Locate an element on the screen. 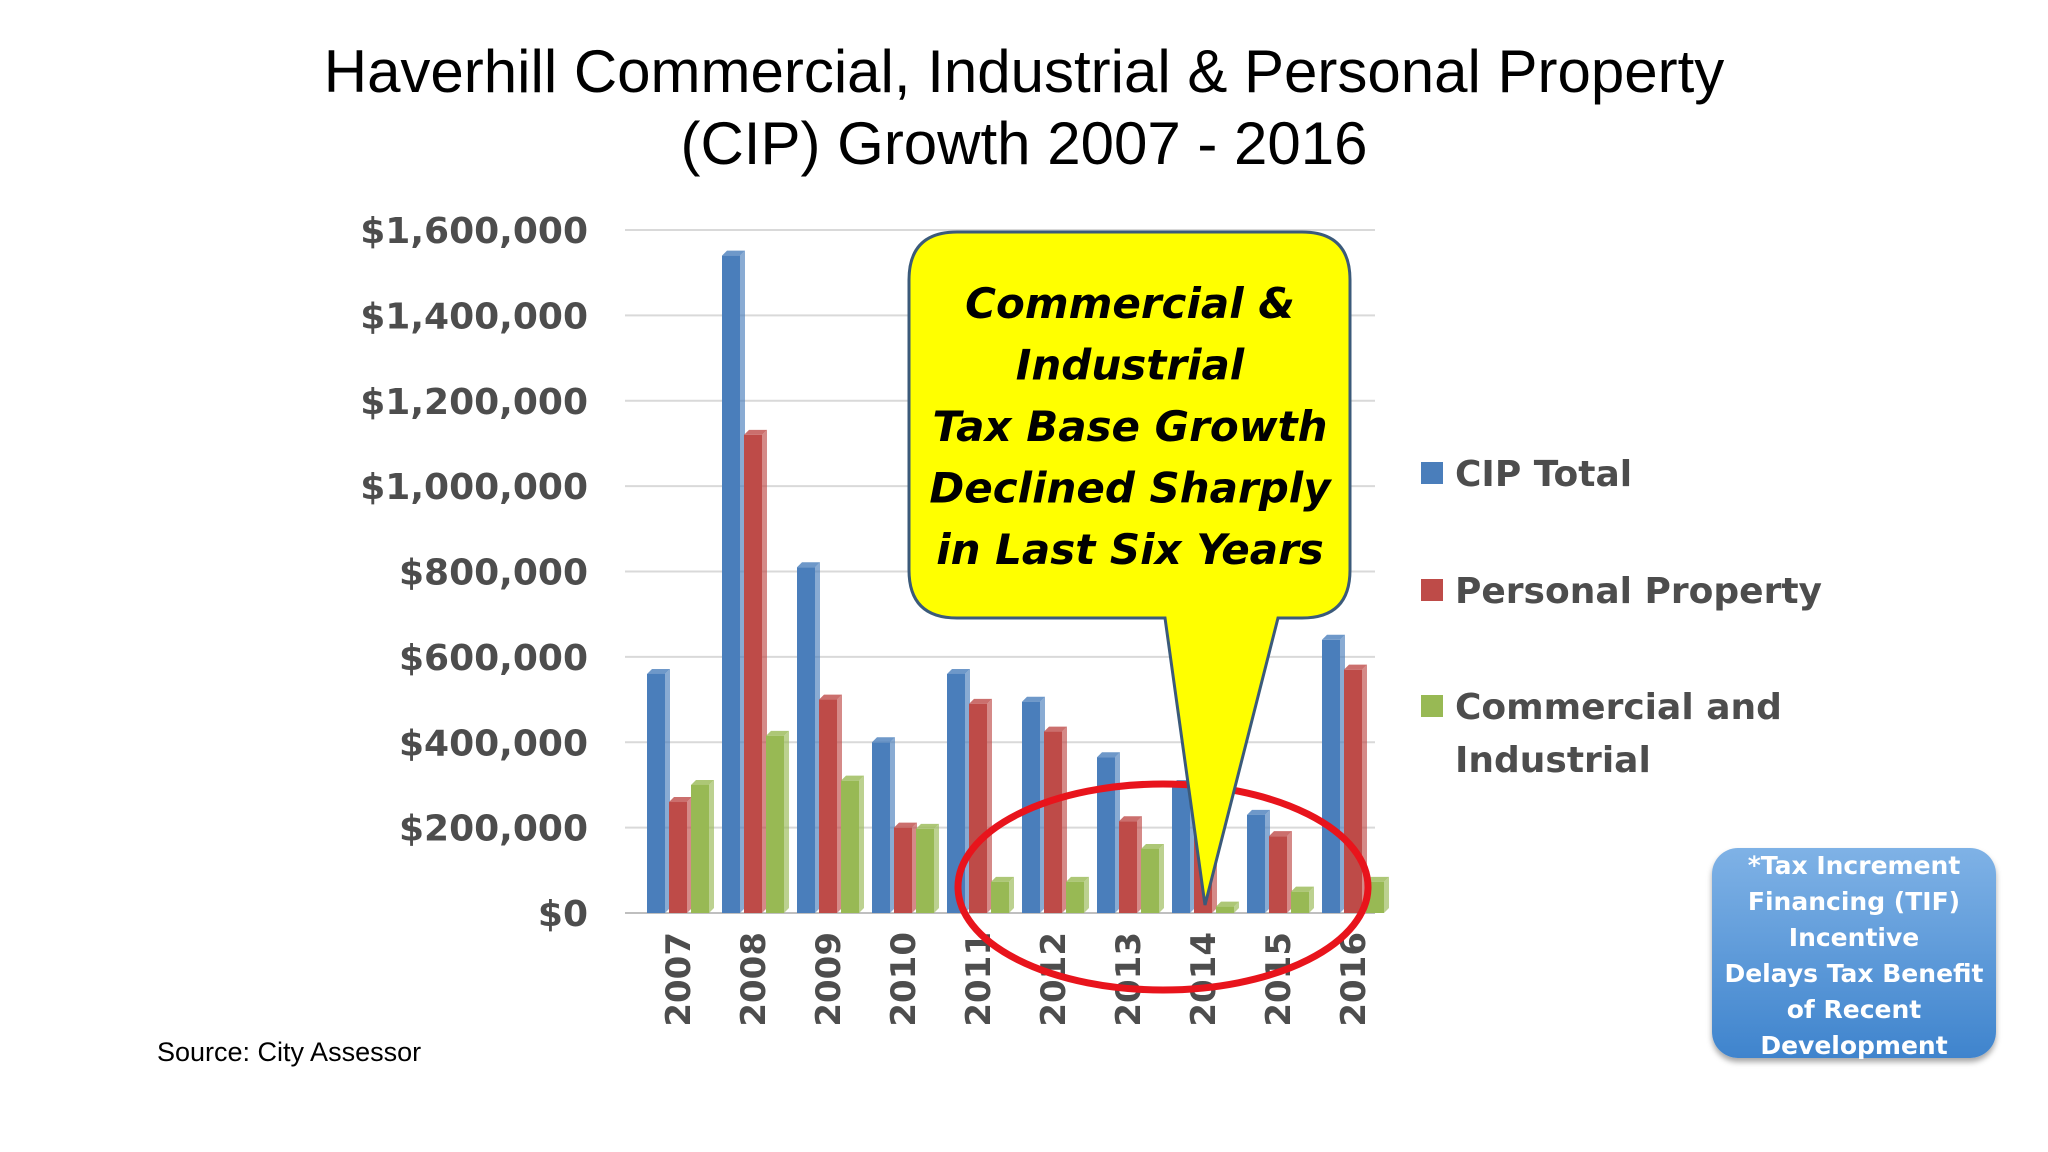 This screenshot has height=1152, width=2048. bar-personal-property-2013 is located at coordinates (1130, 864).